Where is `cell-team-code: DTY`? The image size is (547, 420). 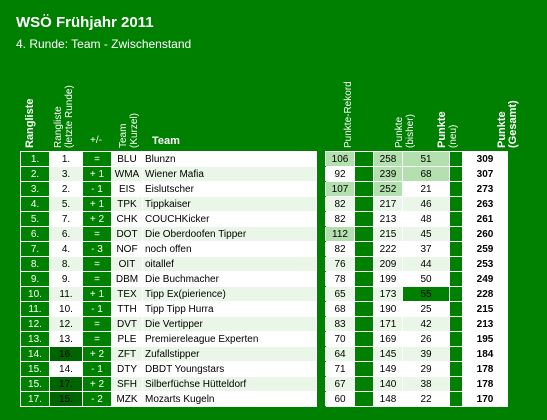
cell-team-code: DTY is located at coordinates (127, 369).